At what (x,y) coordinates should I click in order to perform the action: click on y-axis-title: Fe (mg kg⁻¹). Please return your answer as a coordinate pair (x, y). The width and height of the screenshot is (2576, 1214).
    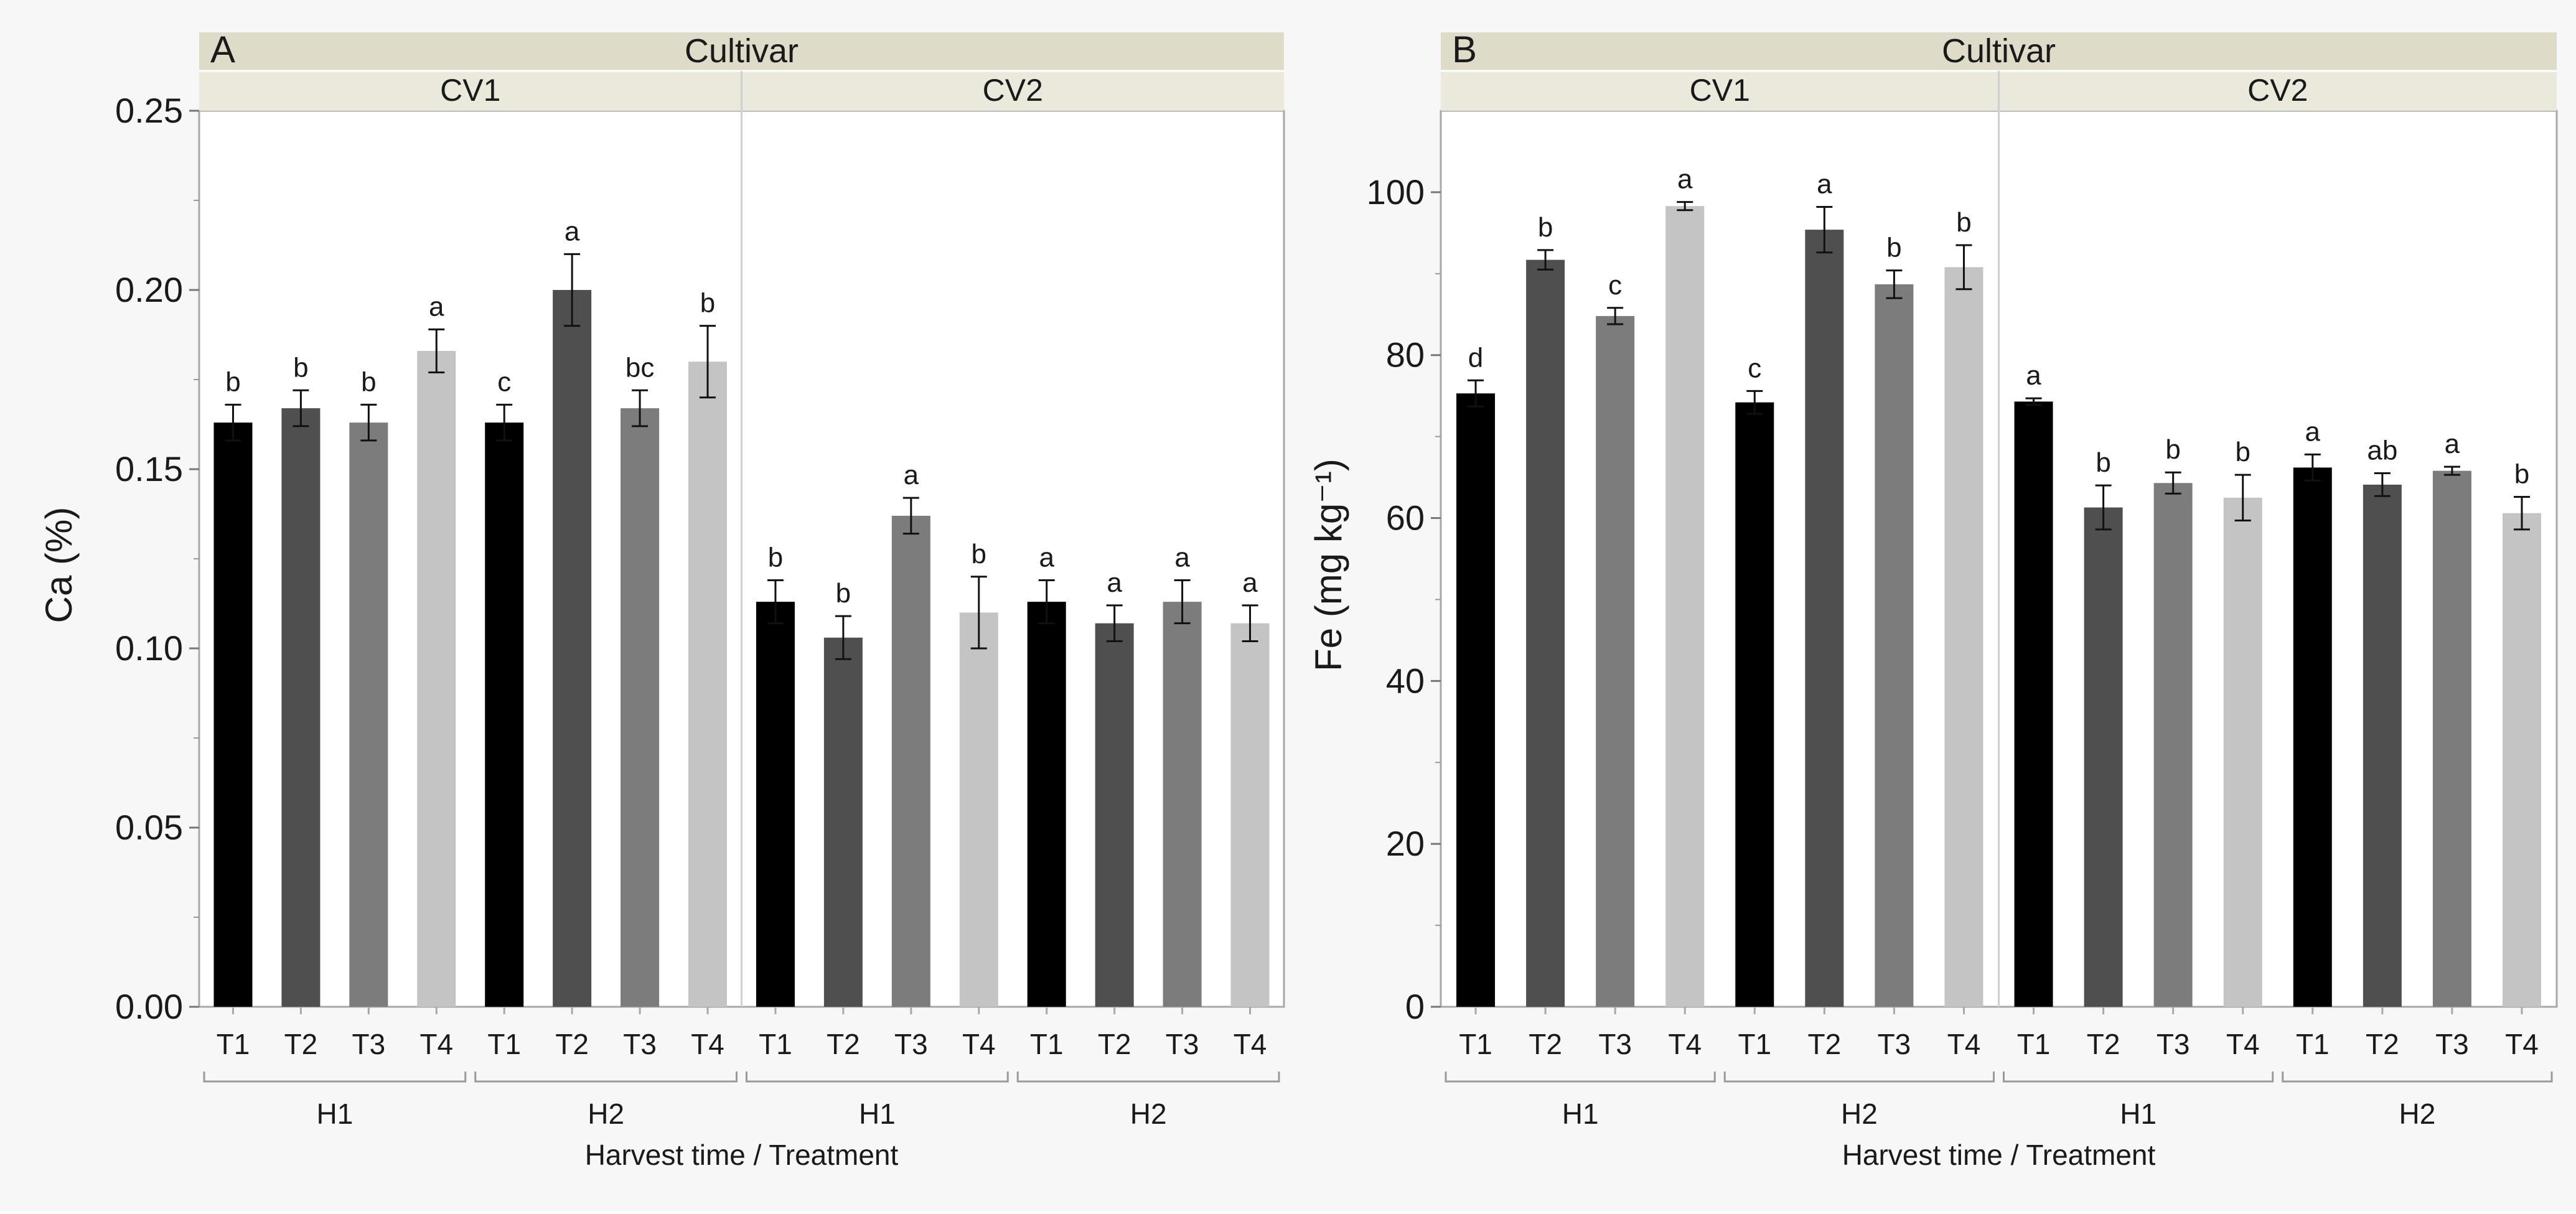
    Looking at the image, I should click on (1328, 565).